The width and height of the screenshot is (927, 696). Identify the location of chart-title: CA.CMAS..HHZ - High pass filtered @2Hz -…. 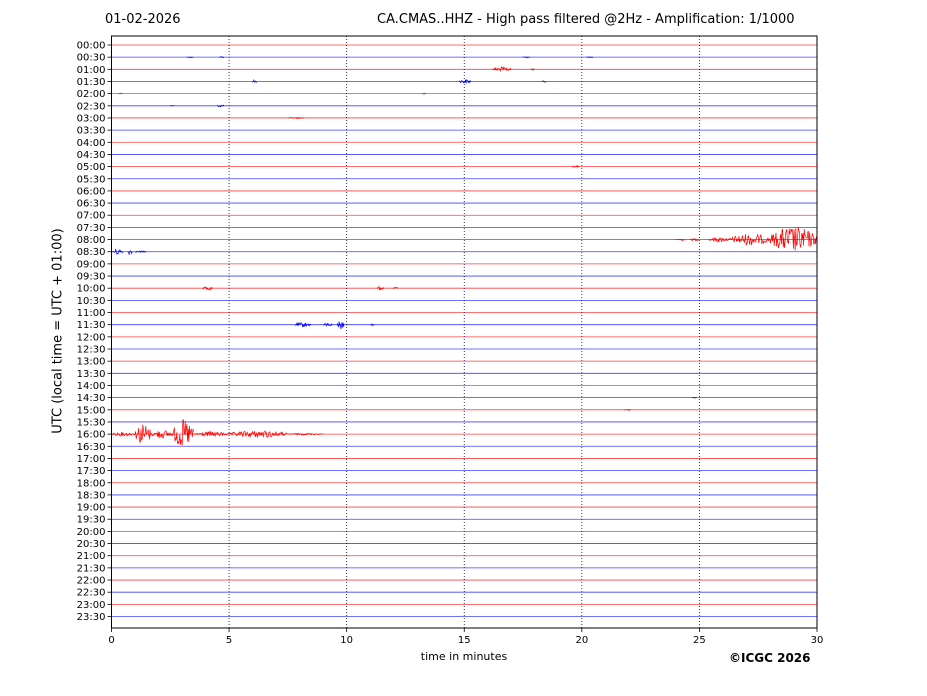
(586, 19).